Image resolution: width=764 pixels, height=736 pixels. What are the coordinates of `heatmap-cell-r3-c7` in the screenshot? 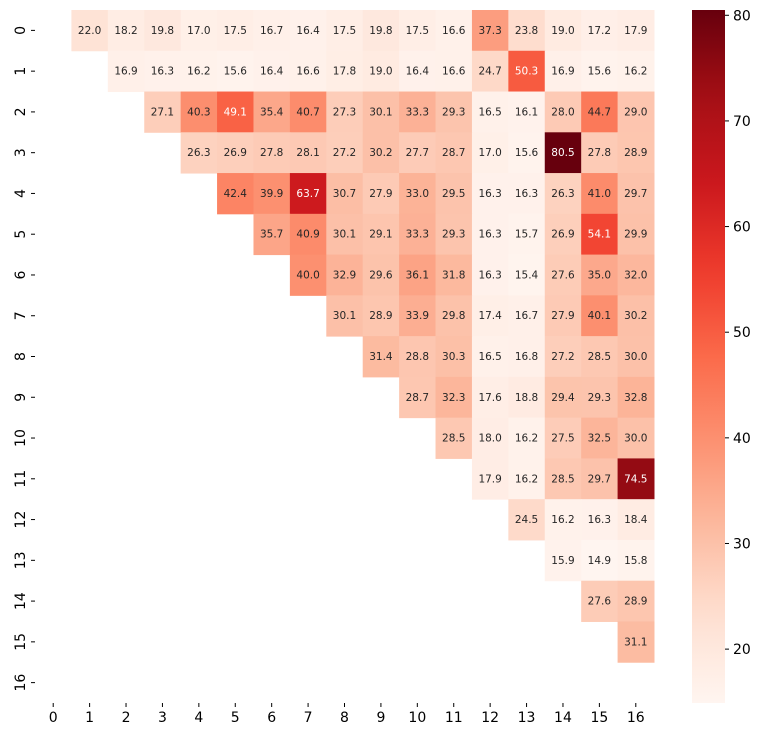 It's located at (308, 153).